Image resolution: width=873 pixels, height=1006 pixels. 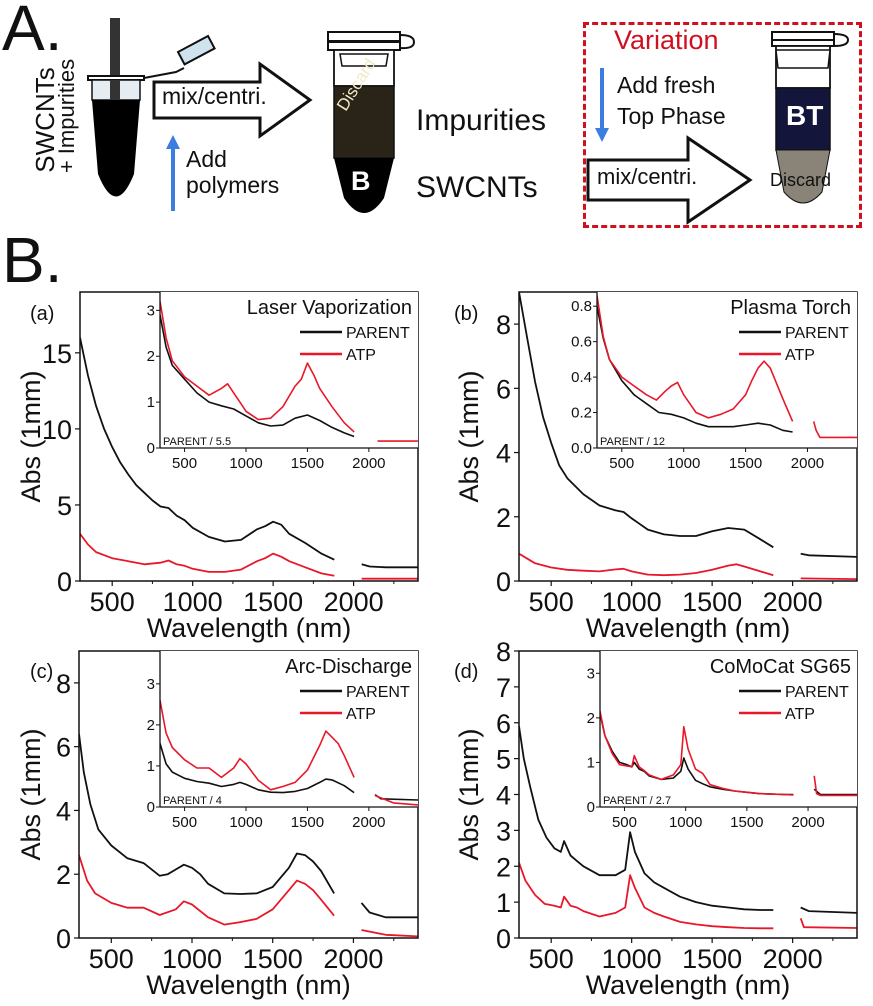 I want to click on inset-y-tick-label: 0.8, so click(x=581, y=306).